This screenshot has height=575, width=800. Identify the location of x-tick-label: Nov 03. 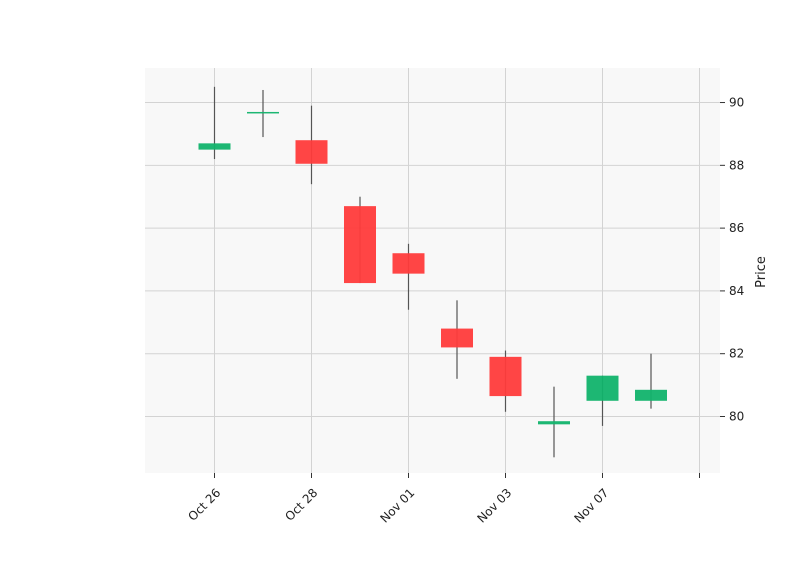
(494, 506).